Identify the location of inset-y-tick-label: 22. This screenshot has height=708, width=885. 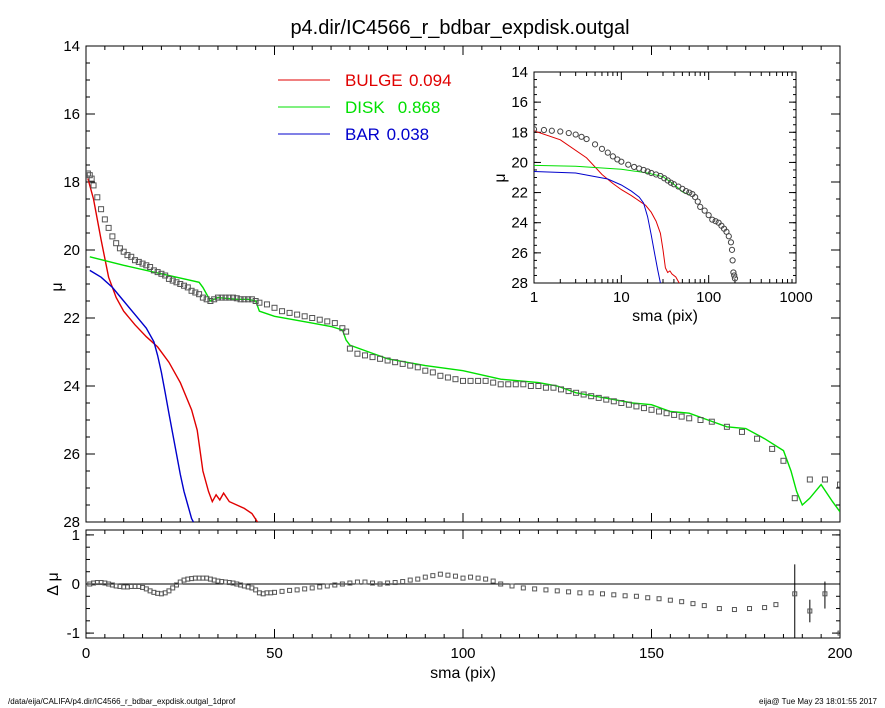
(519, 193).